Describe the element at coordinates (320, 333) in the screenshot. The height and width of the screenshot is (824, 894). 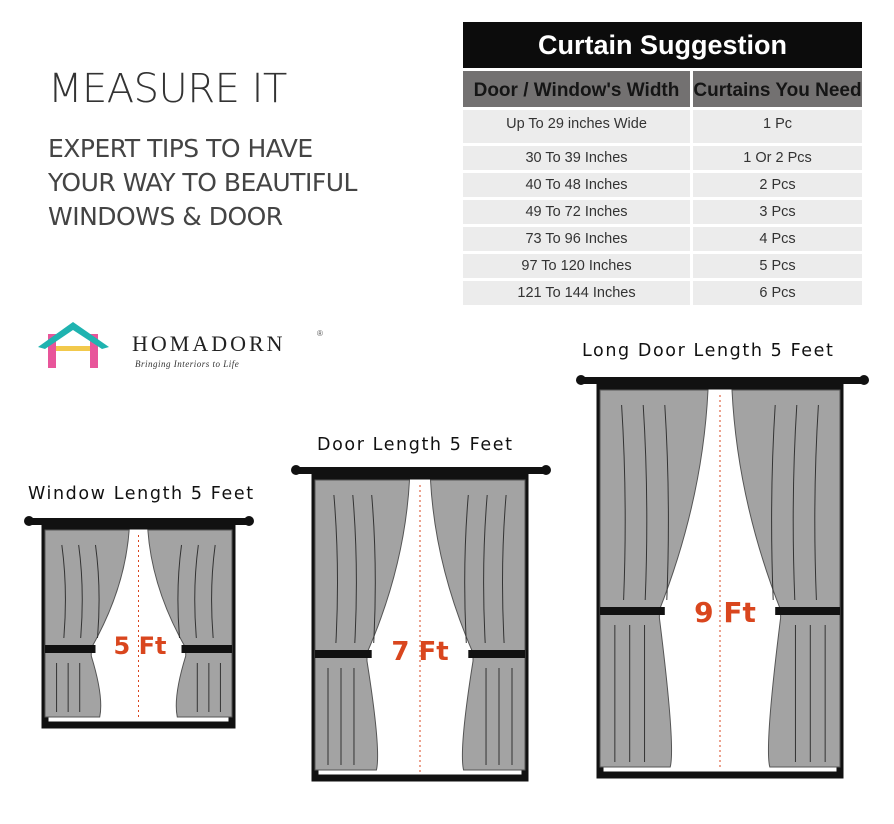
I see `registered-mark: ®` at that location.